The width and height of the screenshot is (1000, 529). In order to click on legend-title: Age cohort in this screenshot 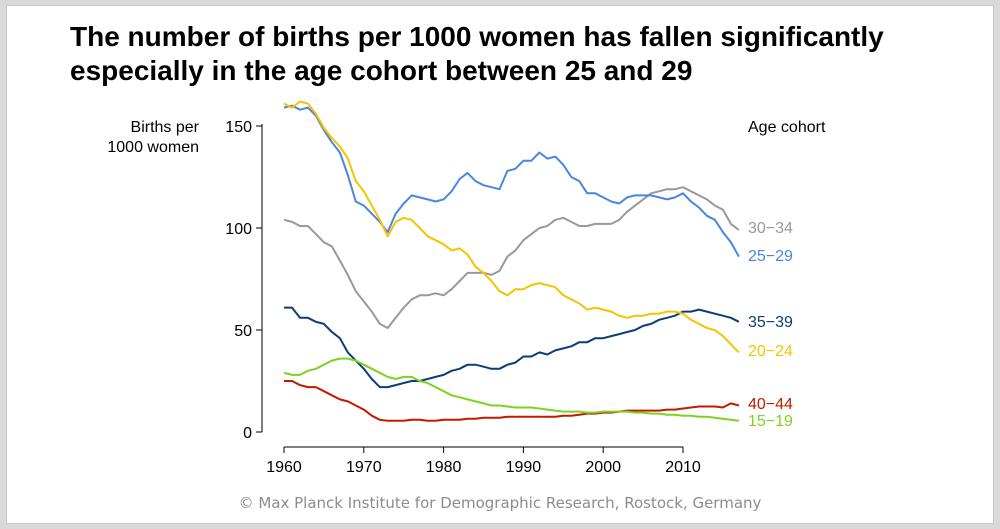, I will do `click(787, 127)`.